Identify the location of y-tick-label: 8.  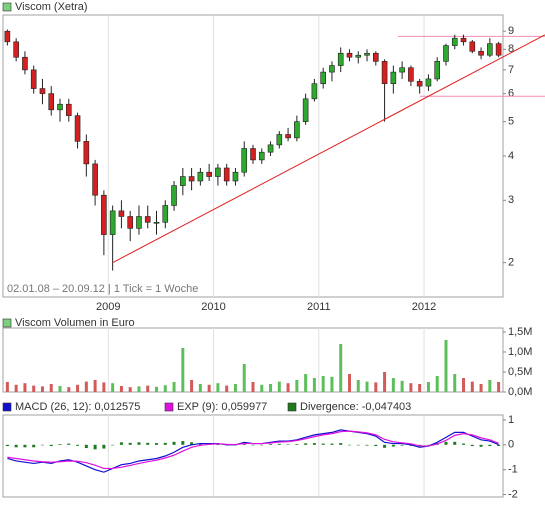
(511, 49).